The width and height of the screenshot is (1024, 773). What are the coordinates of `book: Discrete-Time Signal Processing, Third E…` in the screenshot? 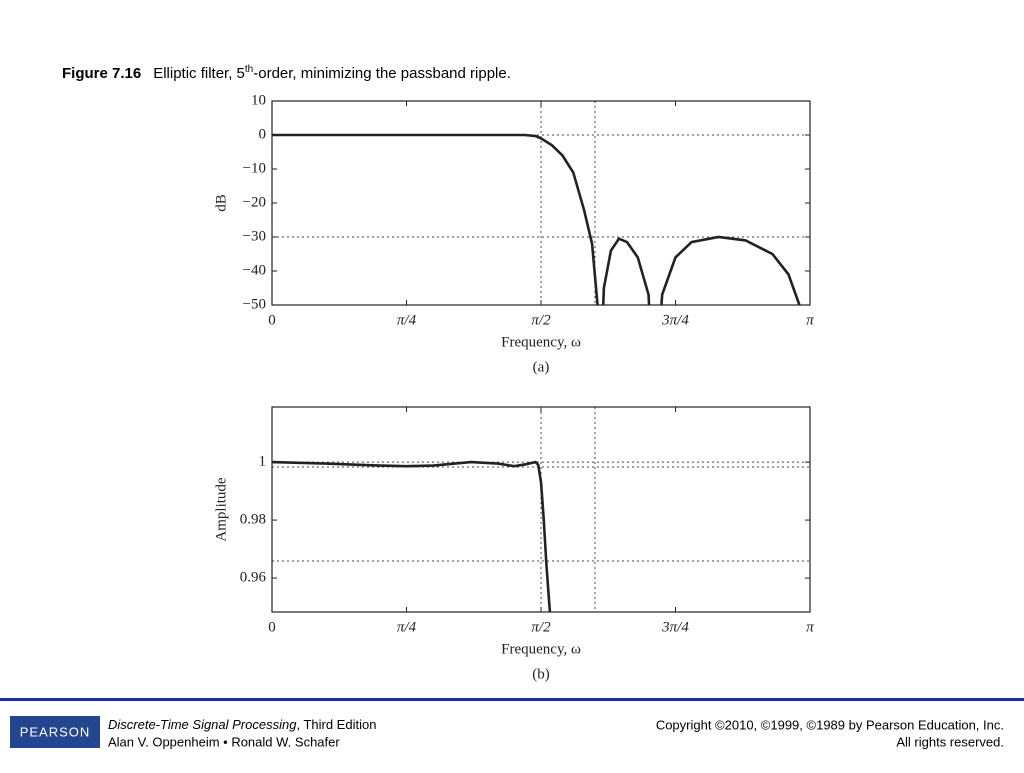 It's located at (242, 724).